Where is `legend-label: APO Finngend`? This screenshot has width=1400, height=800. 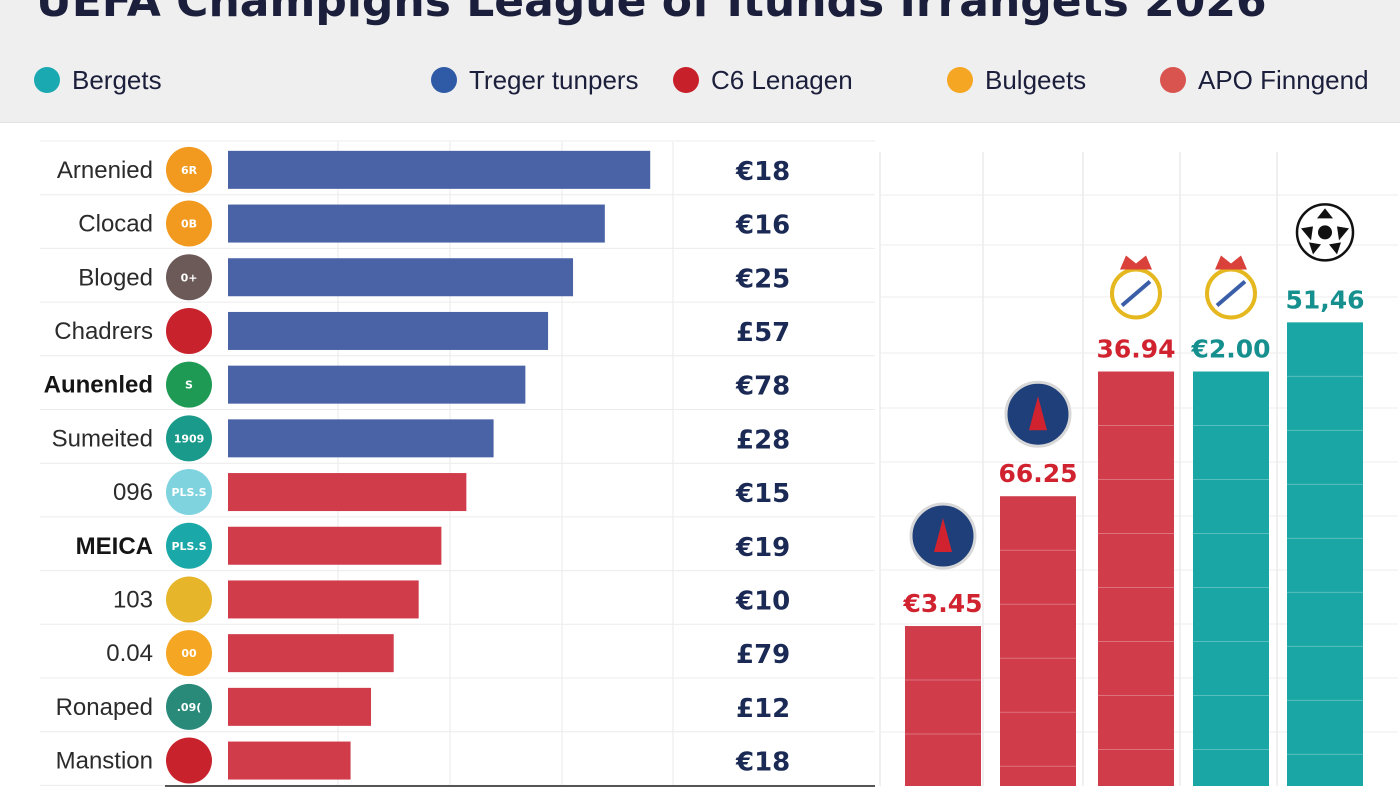 legend-label: APO Finngend is located at coordinates (1283, 79).